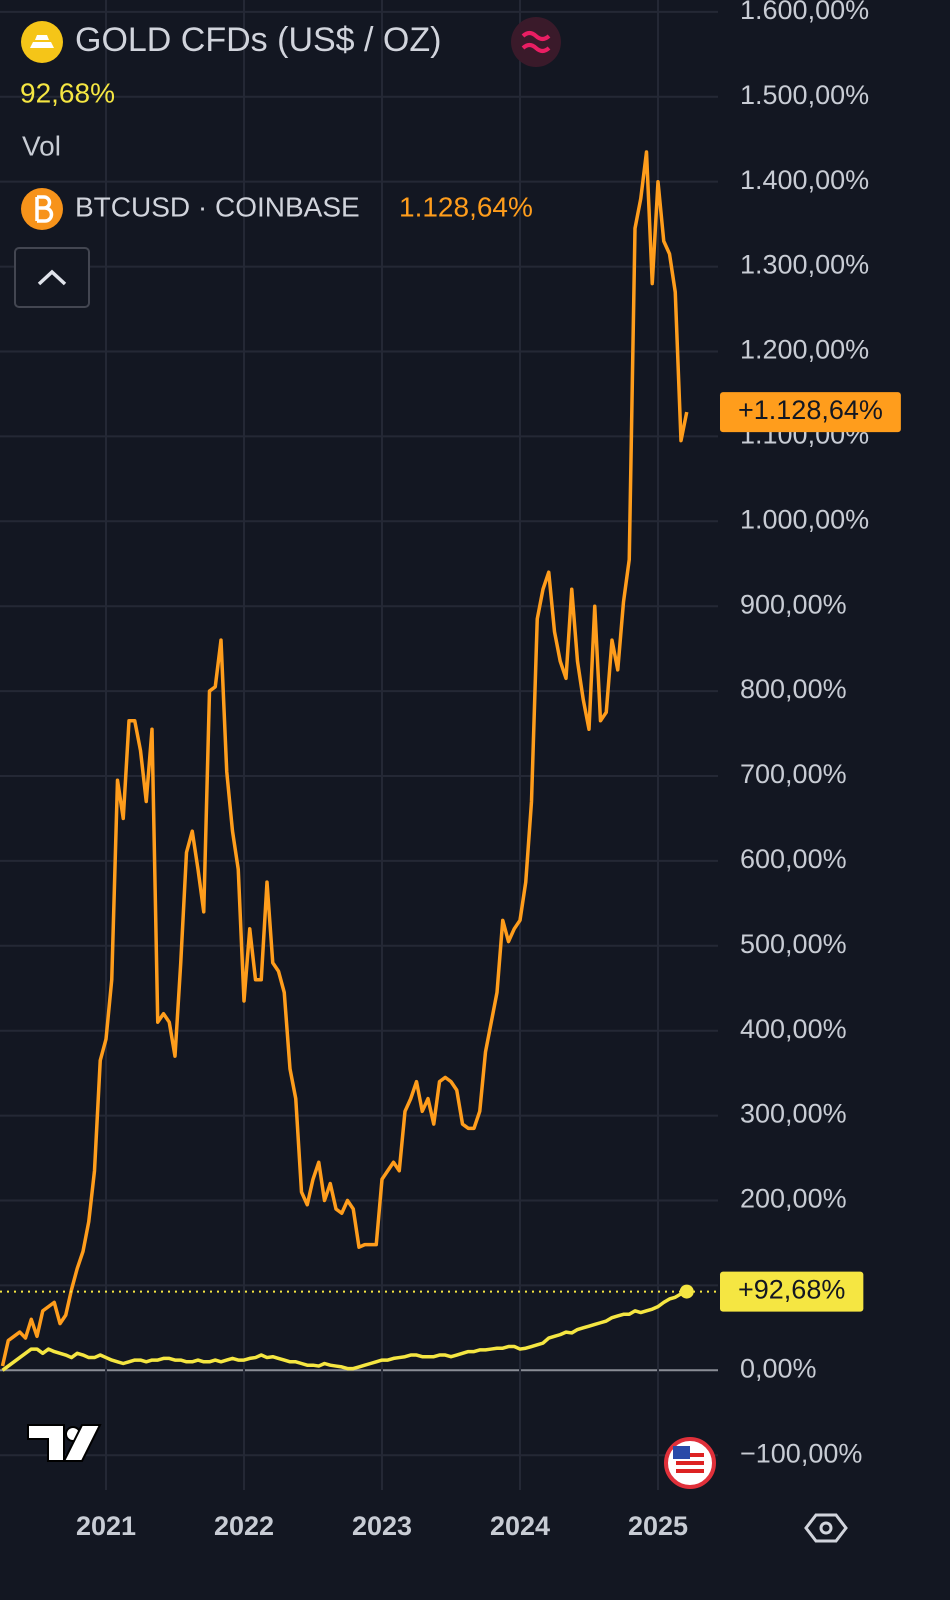 This screenshot has height=1600, width=950. What do you see at coordinates (826, 1528) in the screenshot?
I see `settings-button` at bounding box center [826, 1528].